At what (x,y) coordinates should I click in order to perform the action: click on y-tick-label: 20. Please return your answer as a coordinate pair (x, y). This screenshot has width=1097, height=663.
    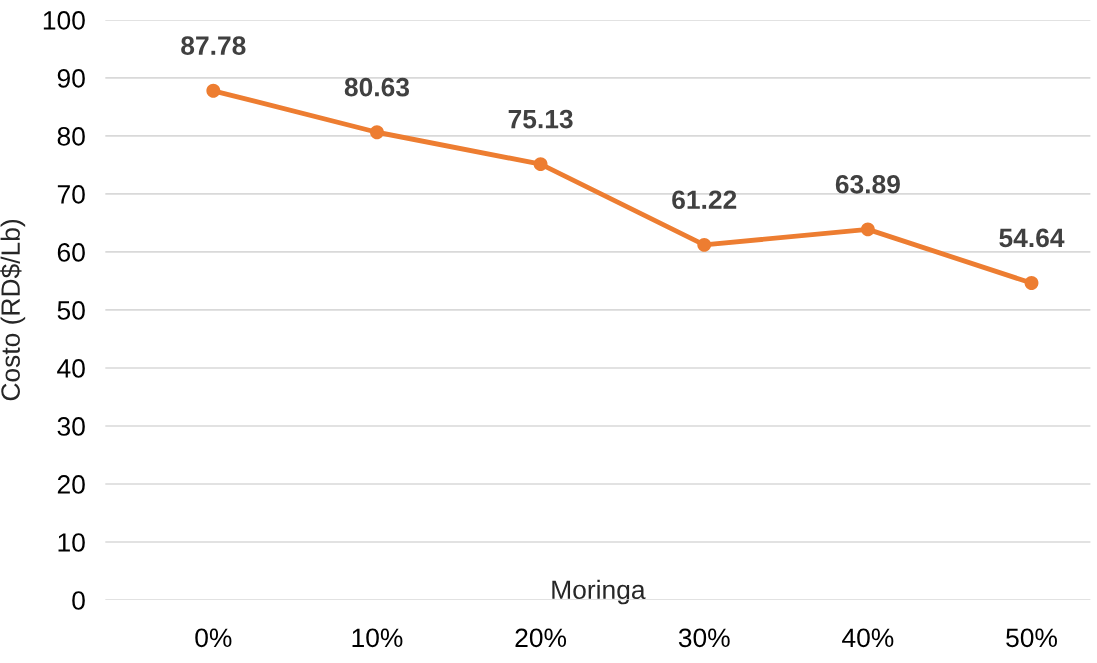
    Looking at the image, I should click on (71, 484).